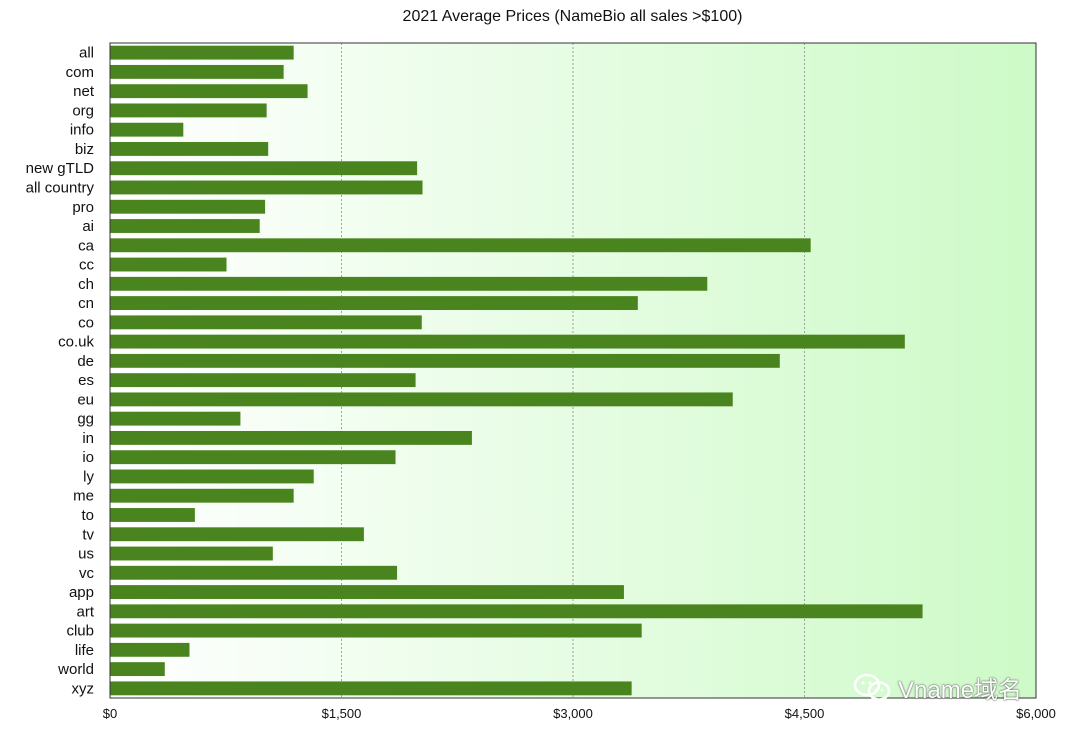 This screenshot has height=733, width=1080. What do you see at coordinates (86, 554) in the screenshot?
I see `category-label: us` at bounding box center [86, 554].